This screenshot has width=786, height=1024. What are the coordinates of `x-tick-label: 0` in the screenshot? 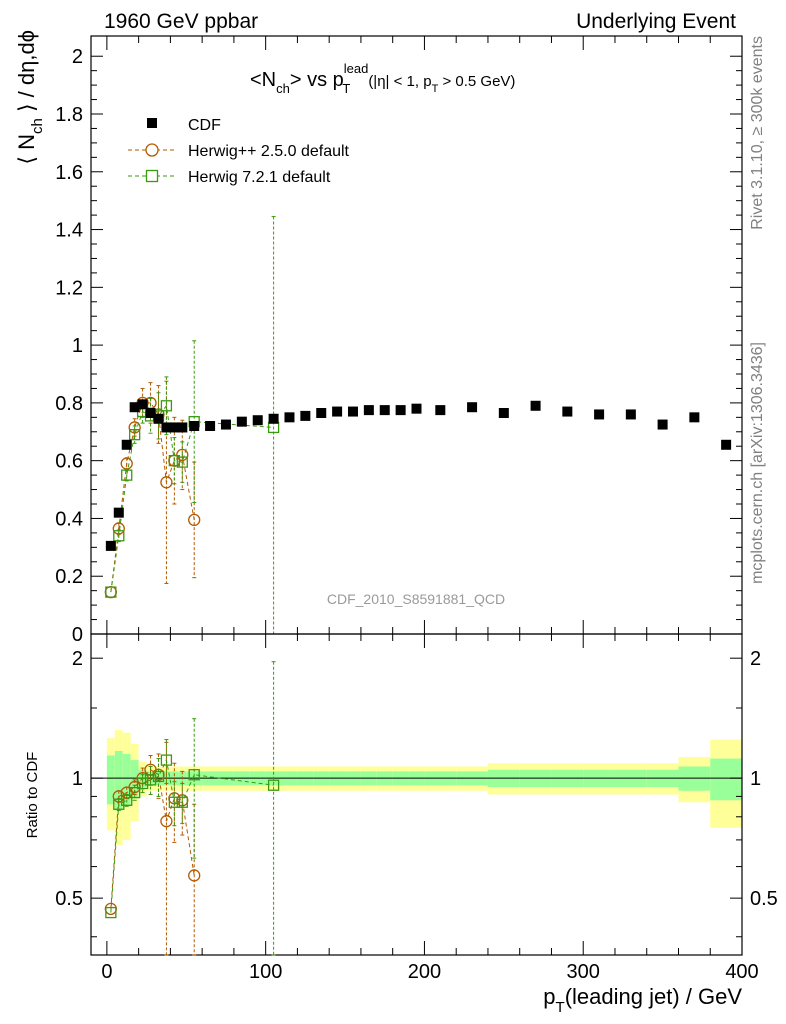 It's located at (106, 972).